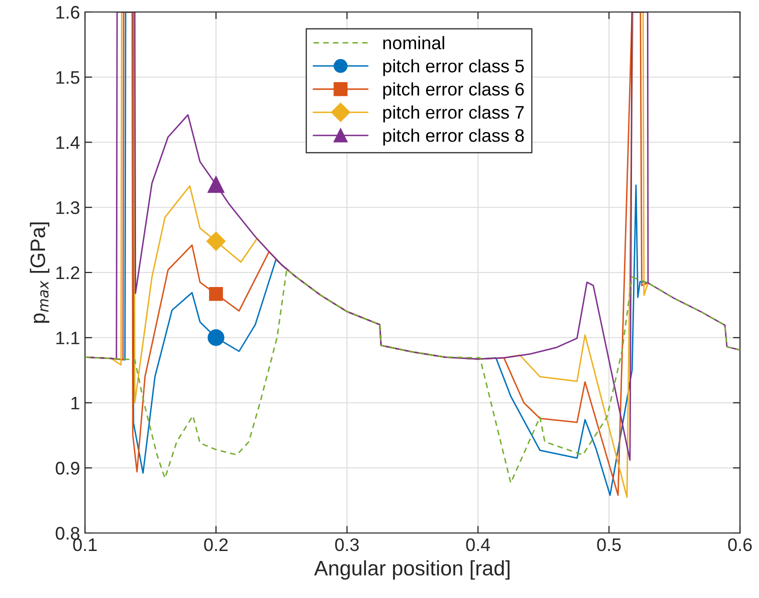 The width and height of the screenshot is (759, 598). I want to click on y-tick-label: 1.1, so click(68, 338).